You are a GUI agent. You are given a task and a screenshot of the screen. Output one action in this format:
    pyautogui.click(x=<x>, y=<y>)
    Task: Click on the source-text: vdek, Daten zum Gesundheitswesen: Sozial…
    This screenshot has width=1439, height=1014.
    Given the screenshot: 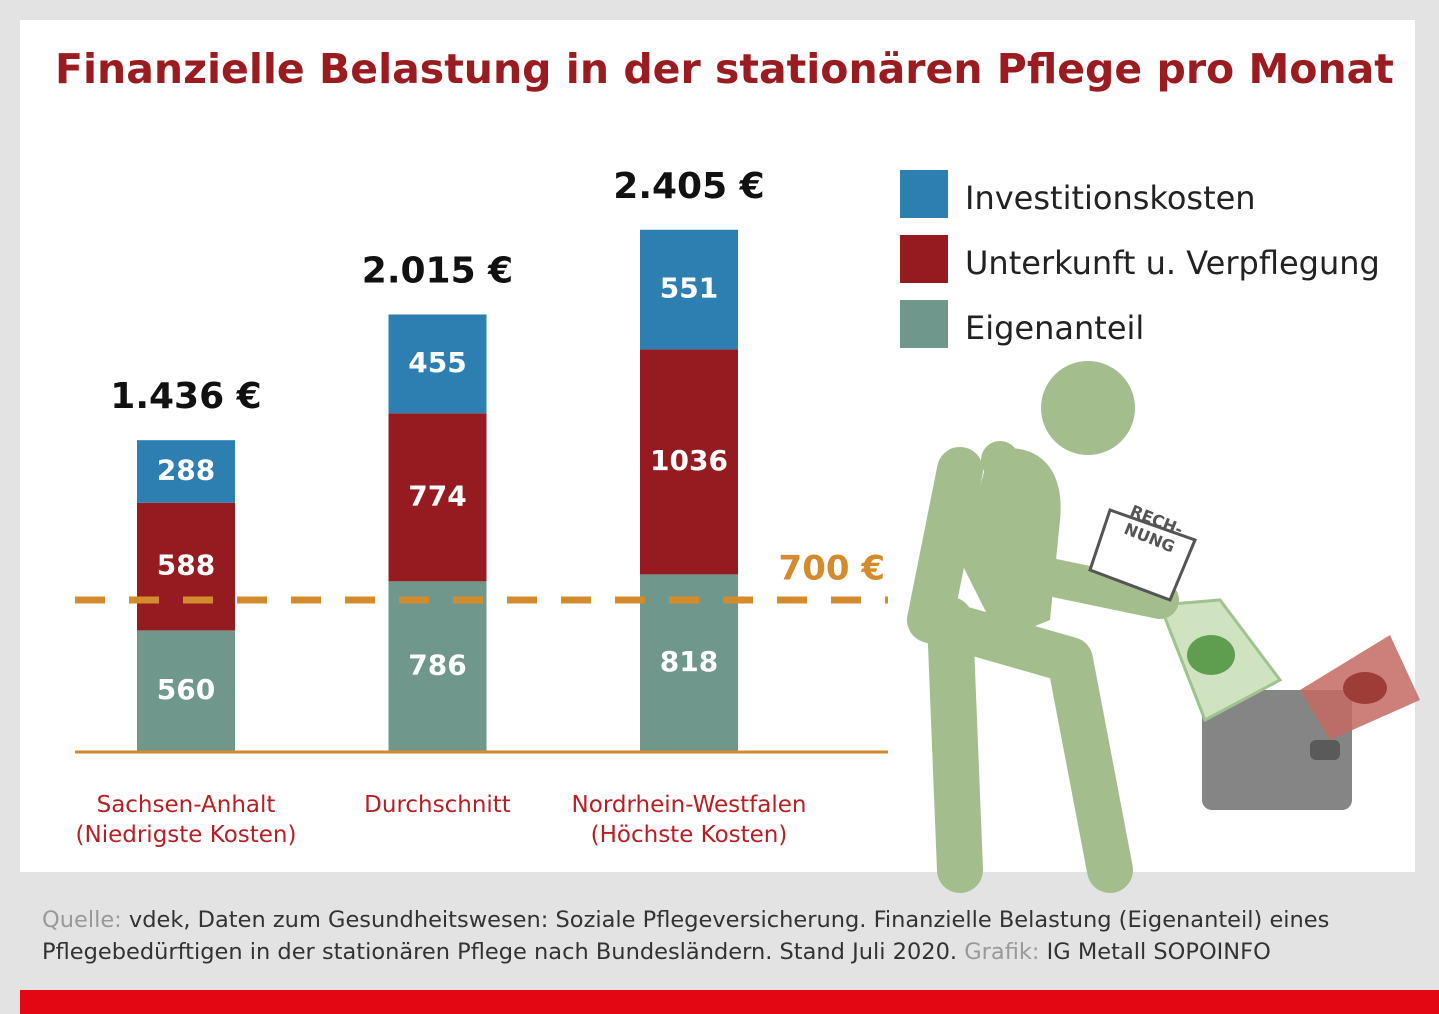 What is the action you would take?
    pyautogui.click(x=686, y=936)
    